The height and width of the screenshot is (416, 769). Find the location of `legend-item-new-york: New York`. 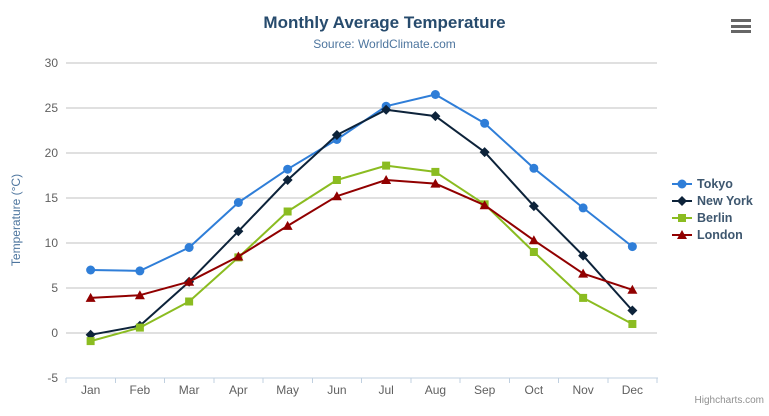

legend-item-new-york: New York is located at coordinates (712, 201).